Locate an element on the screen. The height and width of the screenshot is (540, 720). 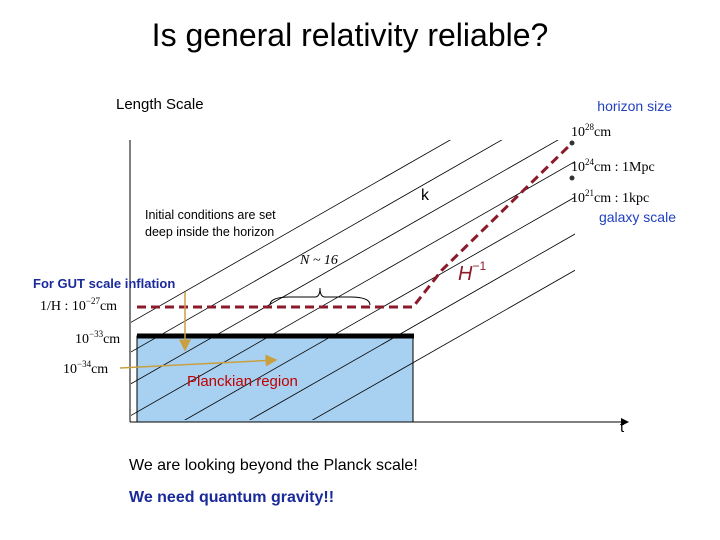
k-label: k is located at coordinates (425, 195).